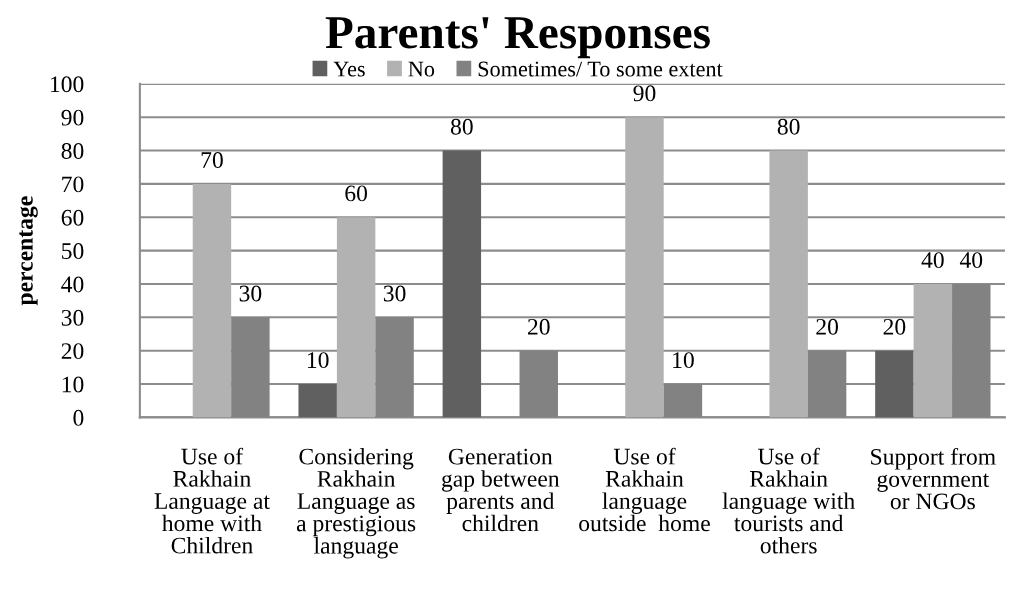 The width and height of the screenshot is (1036, 612). Describe the element at coordinates (73, 251) in the screenshot. I see `y-tick-label: 50` at that location.